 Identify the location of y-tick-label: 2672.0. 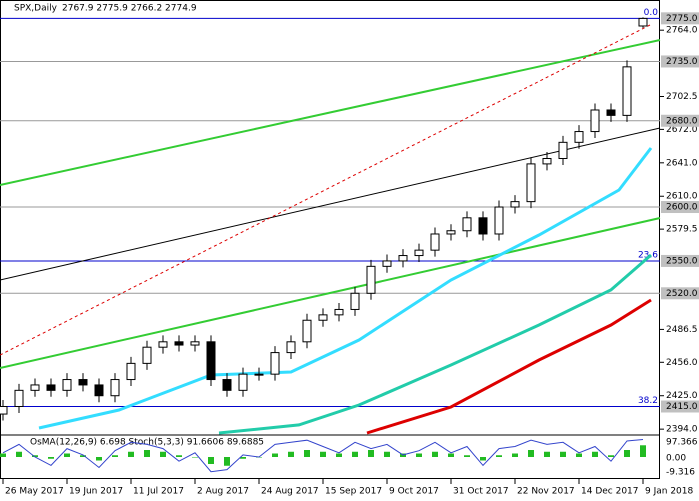
(682, 130).